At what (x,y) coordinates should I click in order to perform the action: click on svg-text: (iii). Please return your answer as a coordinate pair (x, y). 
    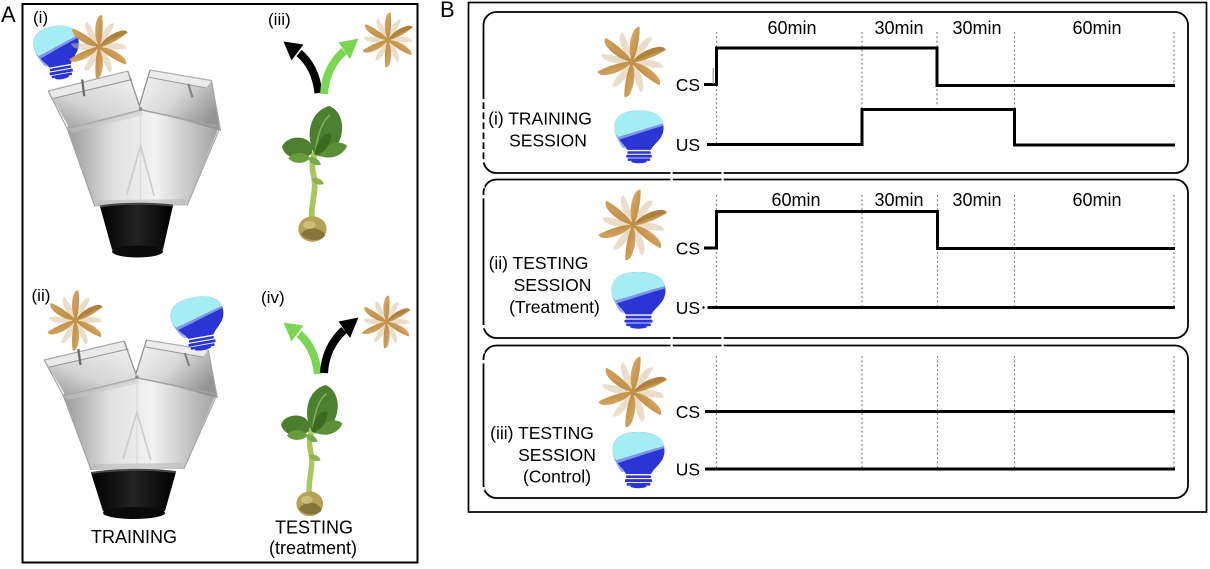
    Looking at the image, I should click on (279, 19).